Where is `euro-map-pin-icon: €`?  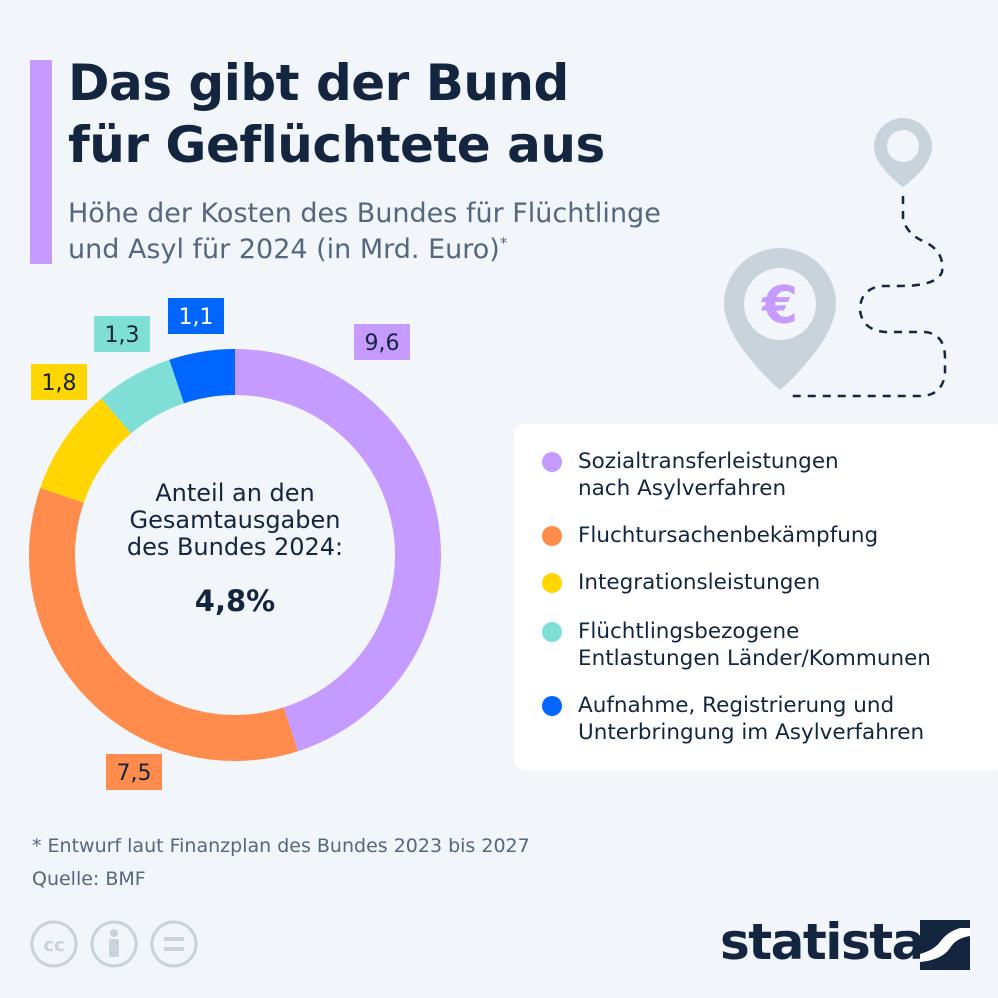 euro-map-pin-icon: € is located at coordinates (835, 258).